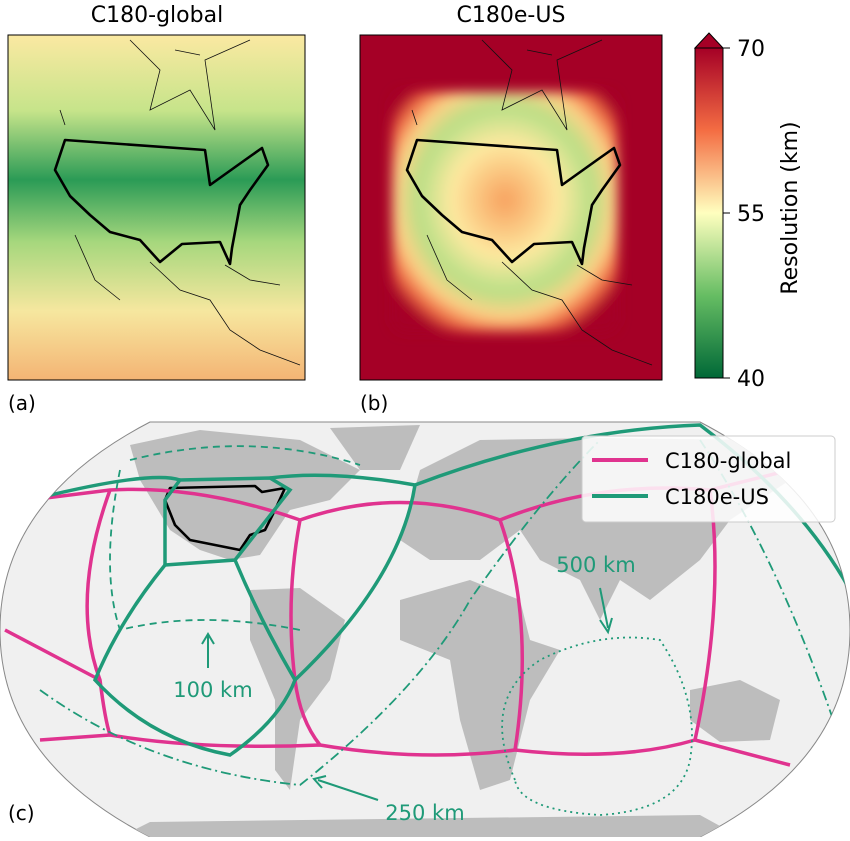 Image resolution: width=850 pixels, height=841 pixels. Describe the element at coordinates (790, 207) in the screenshot. I see `colorbar-label: Resolution (km)` at that location.